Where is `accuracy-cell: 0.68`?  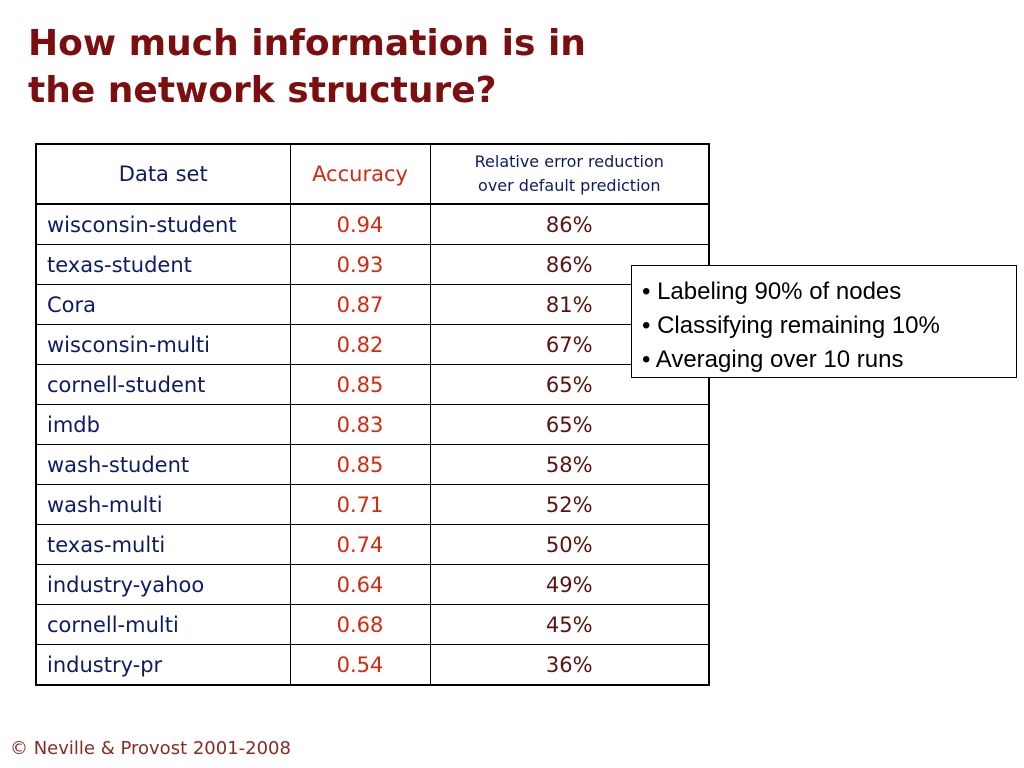
accuracy-cell: 0.68 is located at coordinates (360, 624).